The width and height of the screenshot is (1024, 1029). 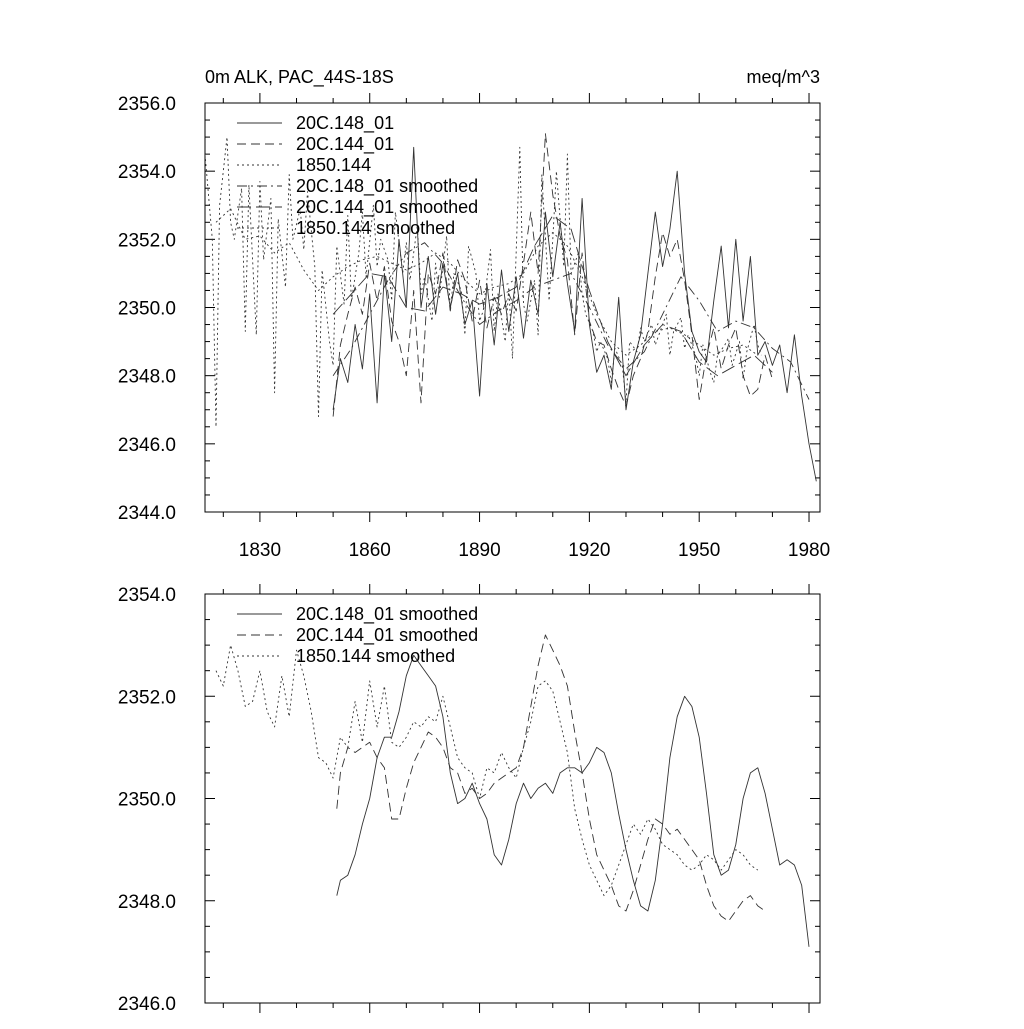 I want to click on x-tick-label: 1920, so click(x=589, y=550).